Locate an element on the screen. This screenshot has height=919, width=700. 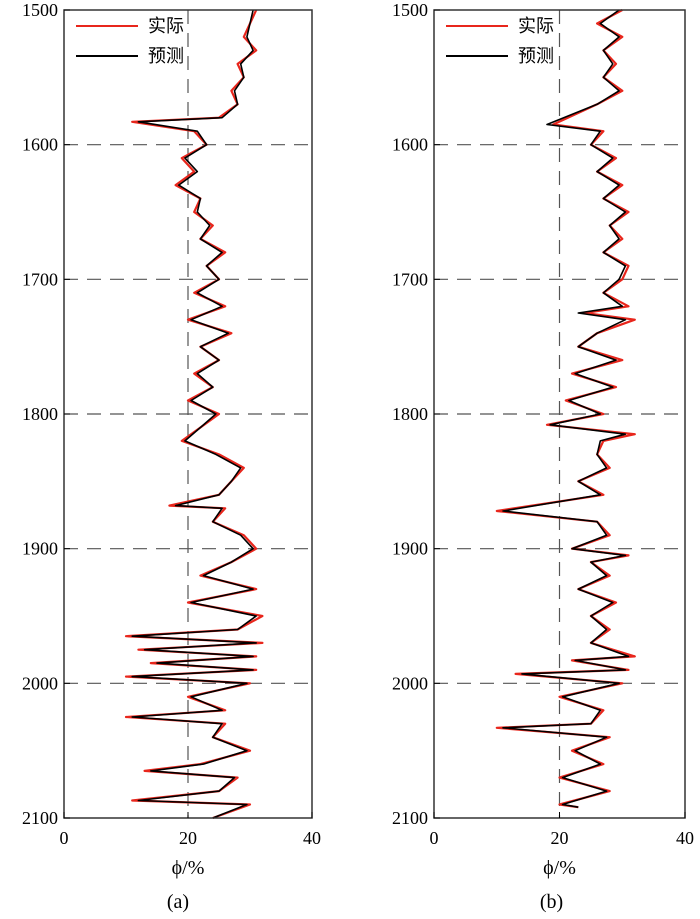
panel-a-x-tick-label: 20 is located at coordinates (188, 838).